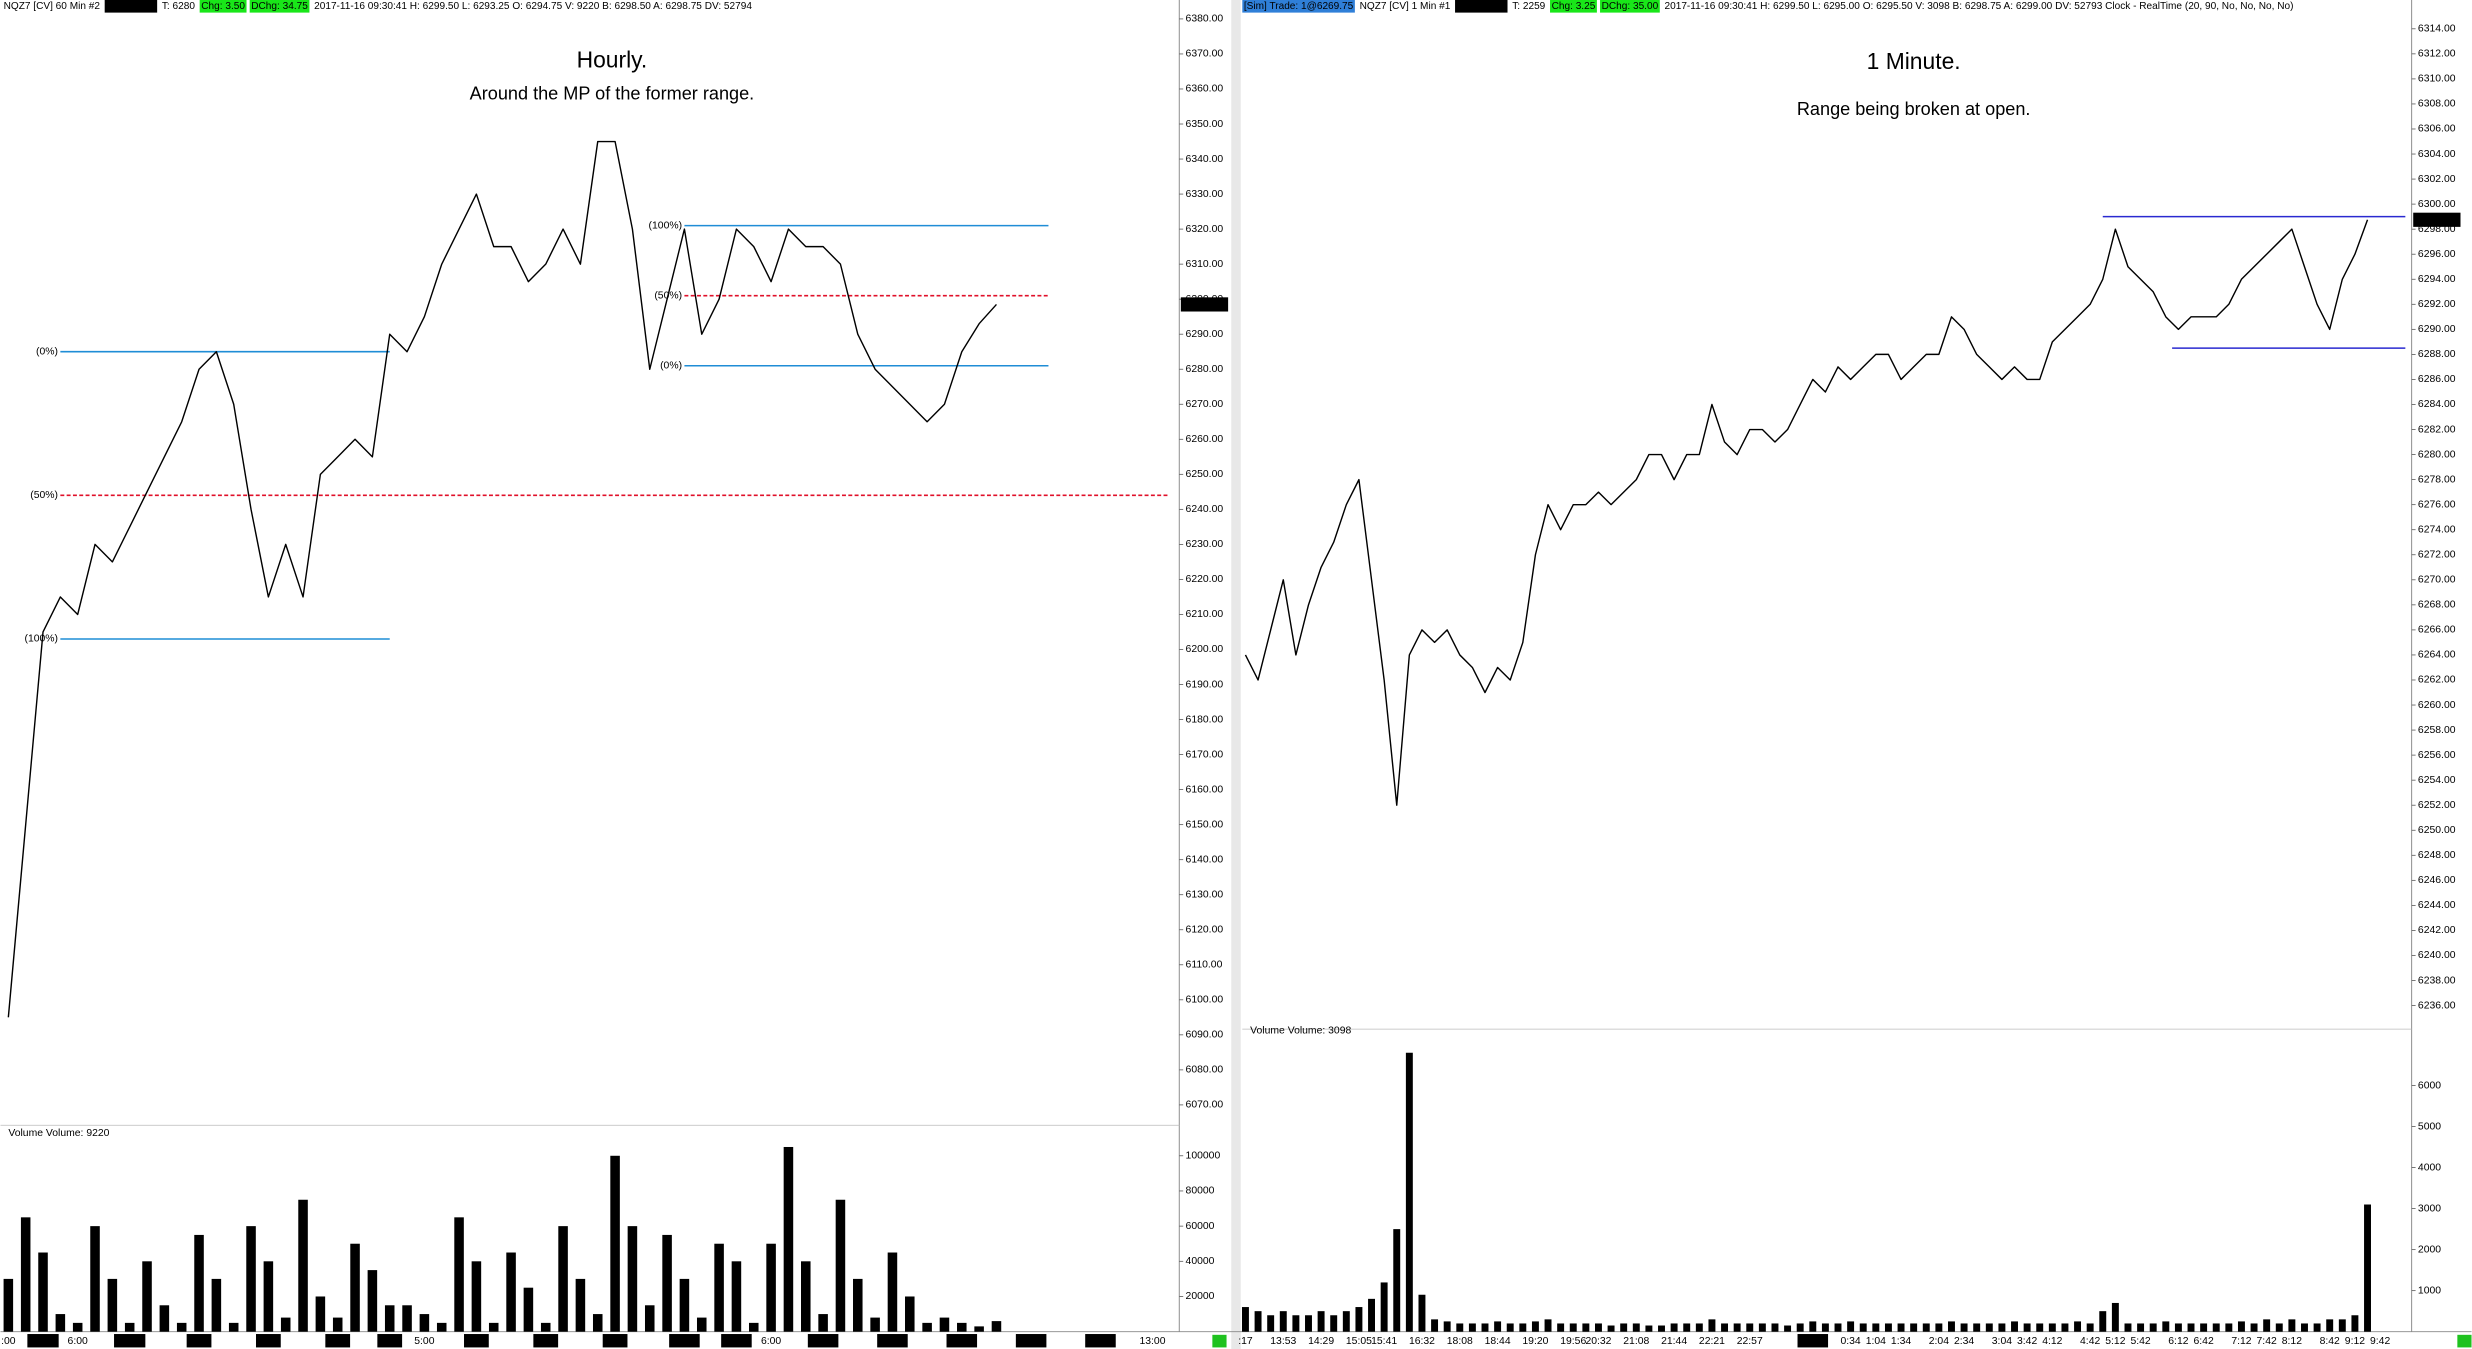  What do you see at coordinates (2437, 204) in the screenshot?
I see `y-tick-label: 6300.00` at bounding box center [2437, 204].